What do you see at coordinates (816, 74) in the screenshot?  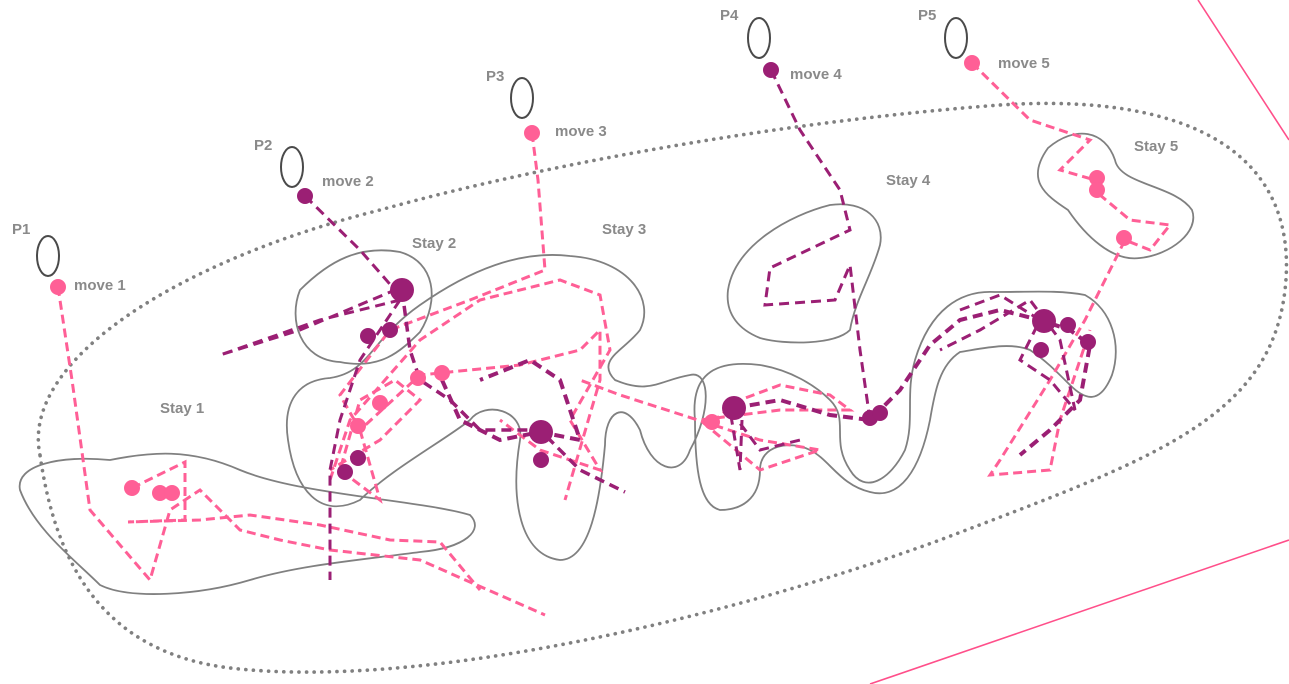 I see `move-4-label: move 4` at bounding box center [816, 74].